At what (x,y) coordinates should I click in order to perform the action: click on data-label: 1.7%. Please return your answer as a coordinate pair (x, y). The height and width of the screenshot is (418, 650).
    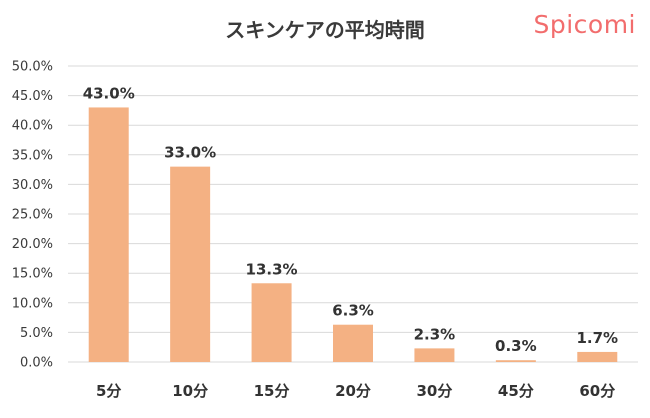
    Looking at the image, I should click on (597, 338).